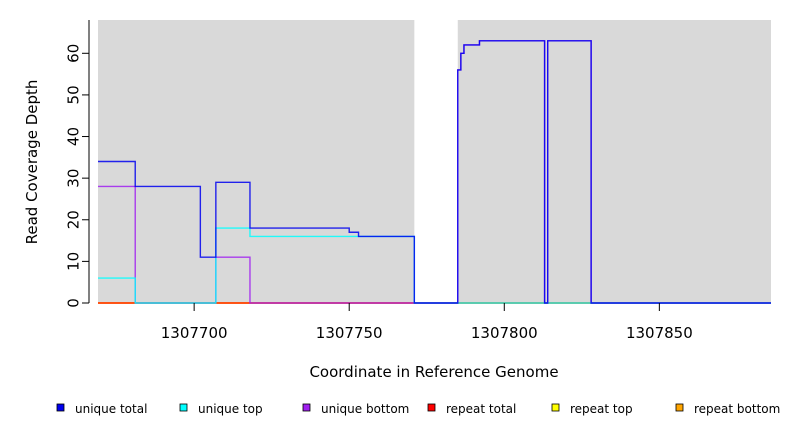 This screenshot has width=792, height=432. I want to click on y-axis: 0 10 20 30 40 50 60, so click(77, 164).